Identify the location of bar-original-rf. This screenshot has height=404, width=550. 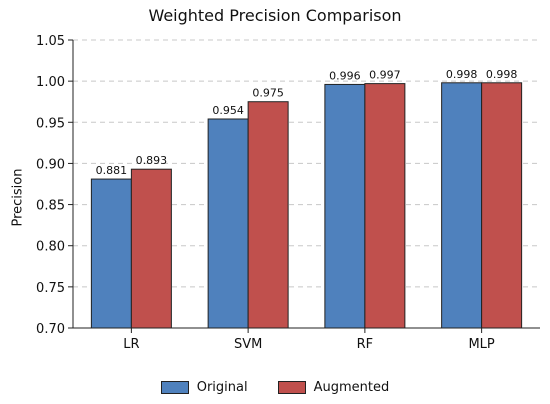
(345, 206).